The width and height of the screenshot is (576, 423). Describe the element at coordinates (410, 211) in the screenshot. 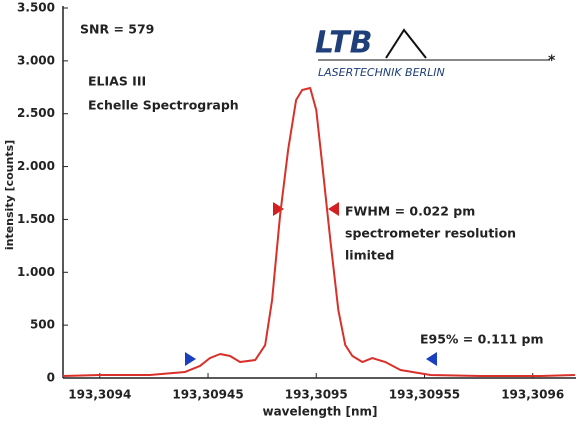

I see `annotation: FWHM = 0.022 pm` at that location.